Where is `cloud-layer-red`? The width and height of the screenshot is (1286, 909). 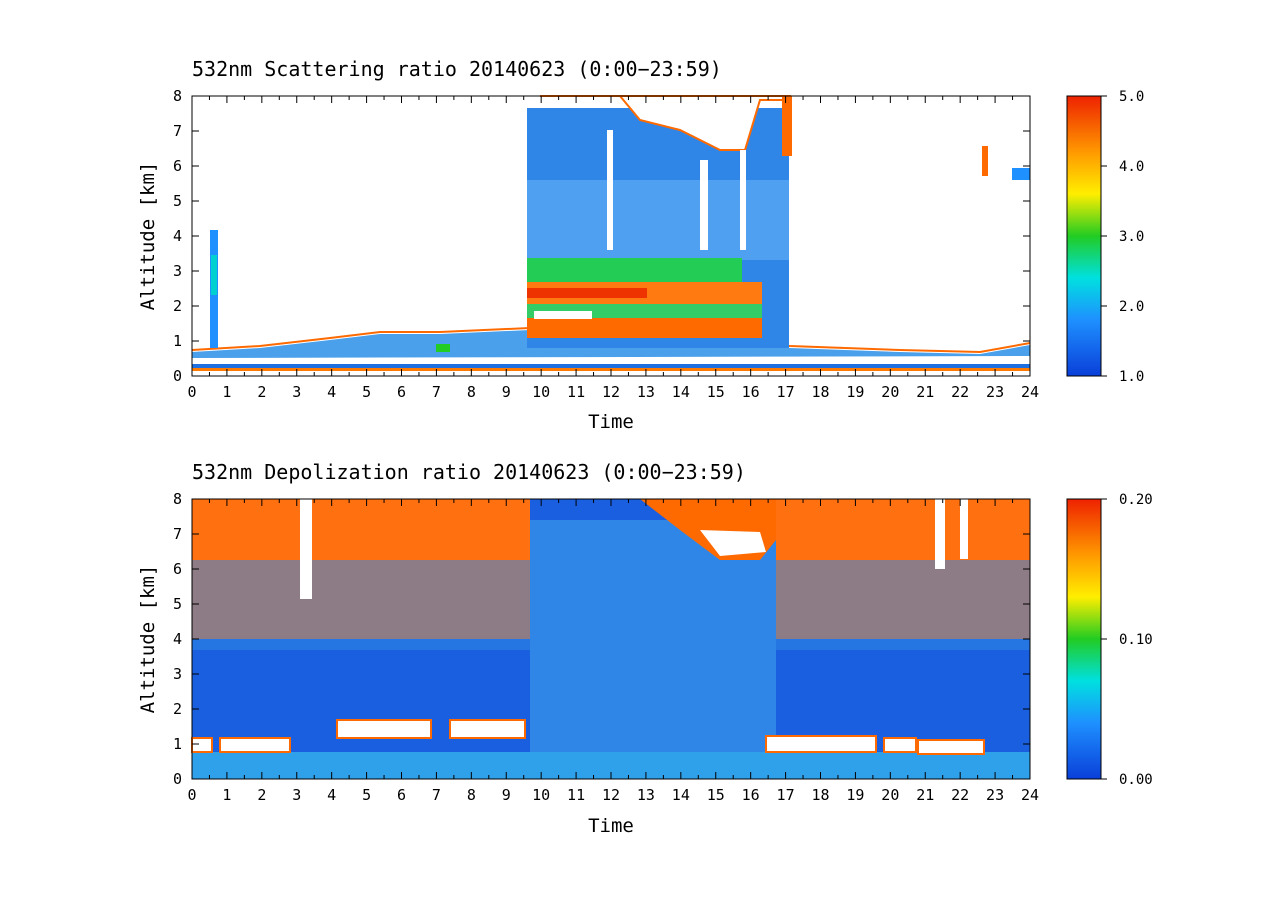
cloud-layer-red is located at coordinates (587, 293).